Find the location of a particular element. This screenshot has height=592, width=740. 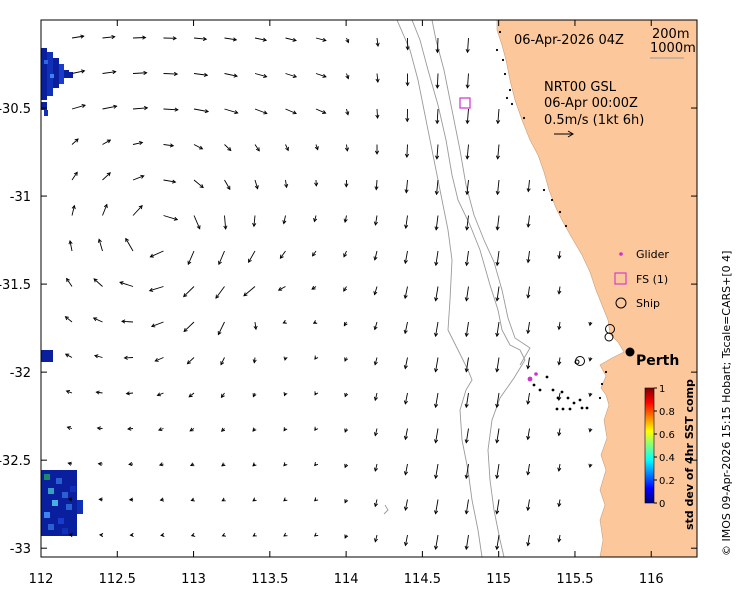

contour-label-1000m: 1000m is located at coordinates (673, 48).